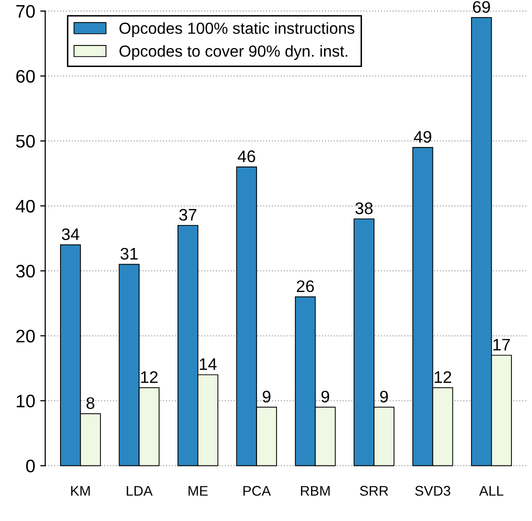 The height and width of the screenshot is (521, 532). I want to click on x-tick-label: LDA, so click(139, 491).